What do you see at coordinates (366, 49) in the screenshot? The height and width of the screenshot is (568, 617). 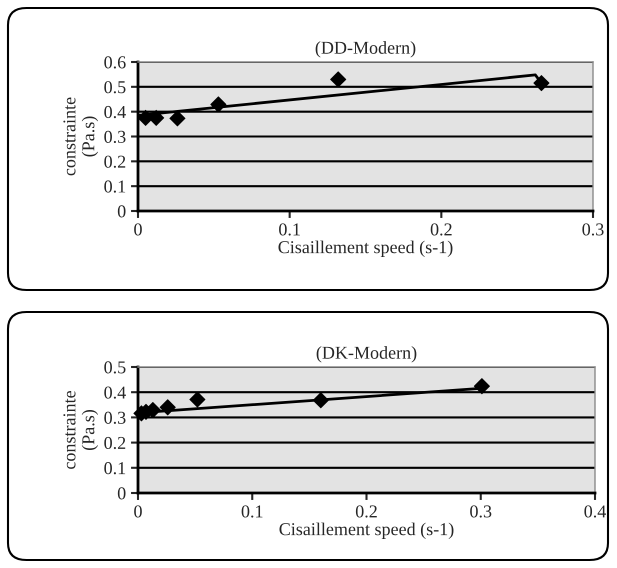 I see `chart-title: (DD-Modern)` at bounding box center [366, 49].